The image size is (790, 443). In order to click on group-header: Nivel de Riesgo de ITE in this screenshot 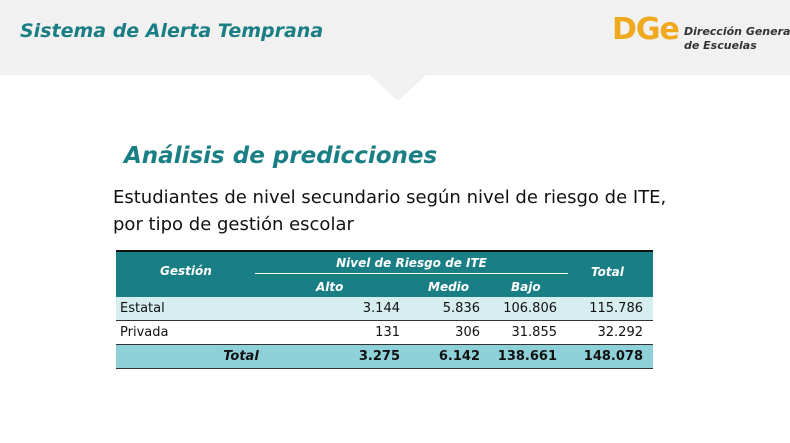, I will do `click(411, 263)`.